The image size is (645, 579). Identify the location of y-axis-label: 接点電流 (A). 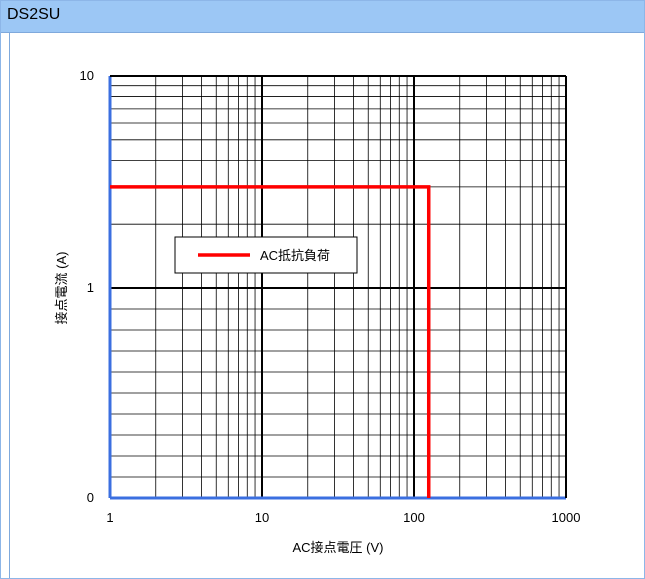
(61, 288).